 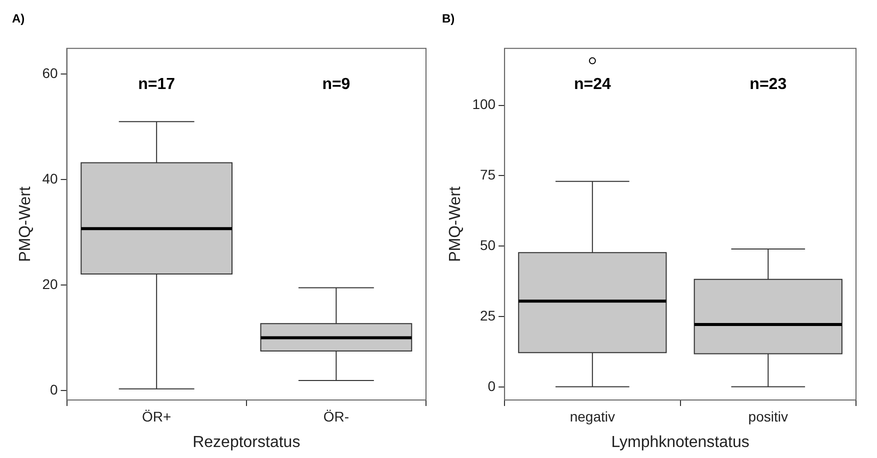 What do you see at coordinates (336, 416) in the screenshot?
I see `x-tick-label: ÖR-` at bounding box center [336, 416].